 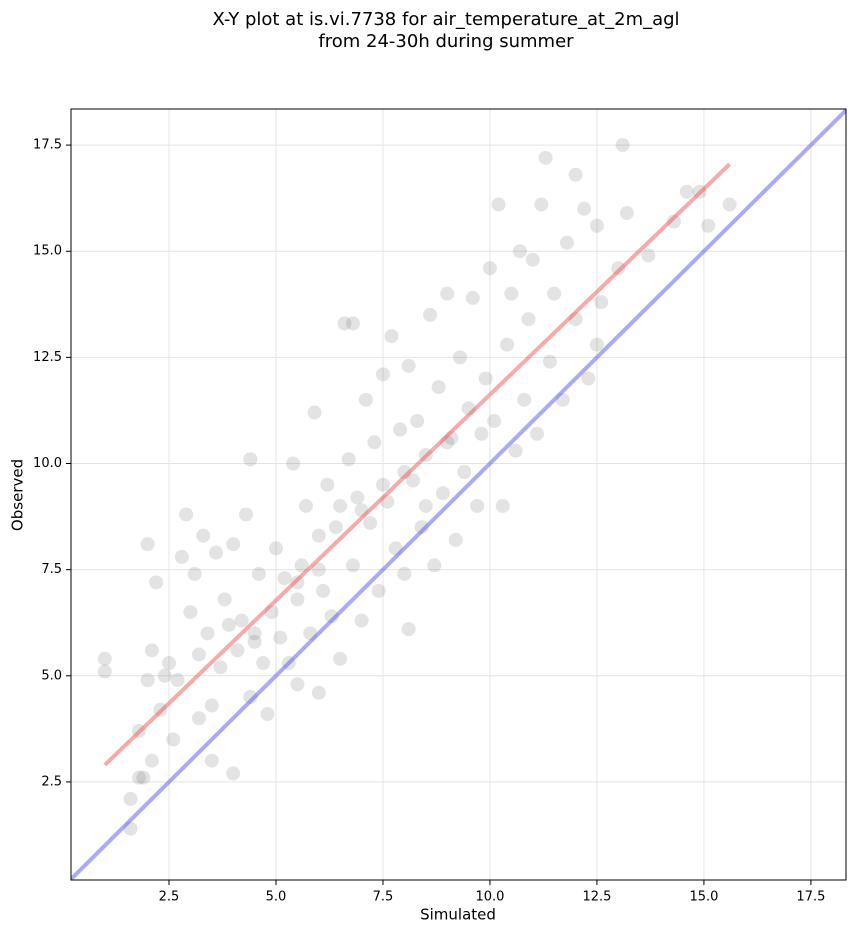 What do you see at coordinates (51, 781) in the screenshot?
I see `y-tick-label: 2.5` at bounding box center [51, 781].